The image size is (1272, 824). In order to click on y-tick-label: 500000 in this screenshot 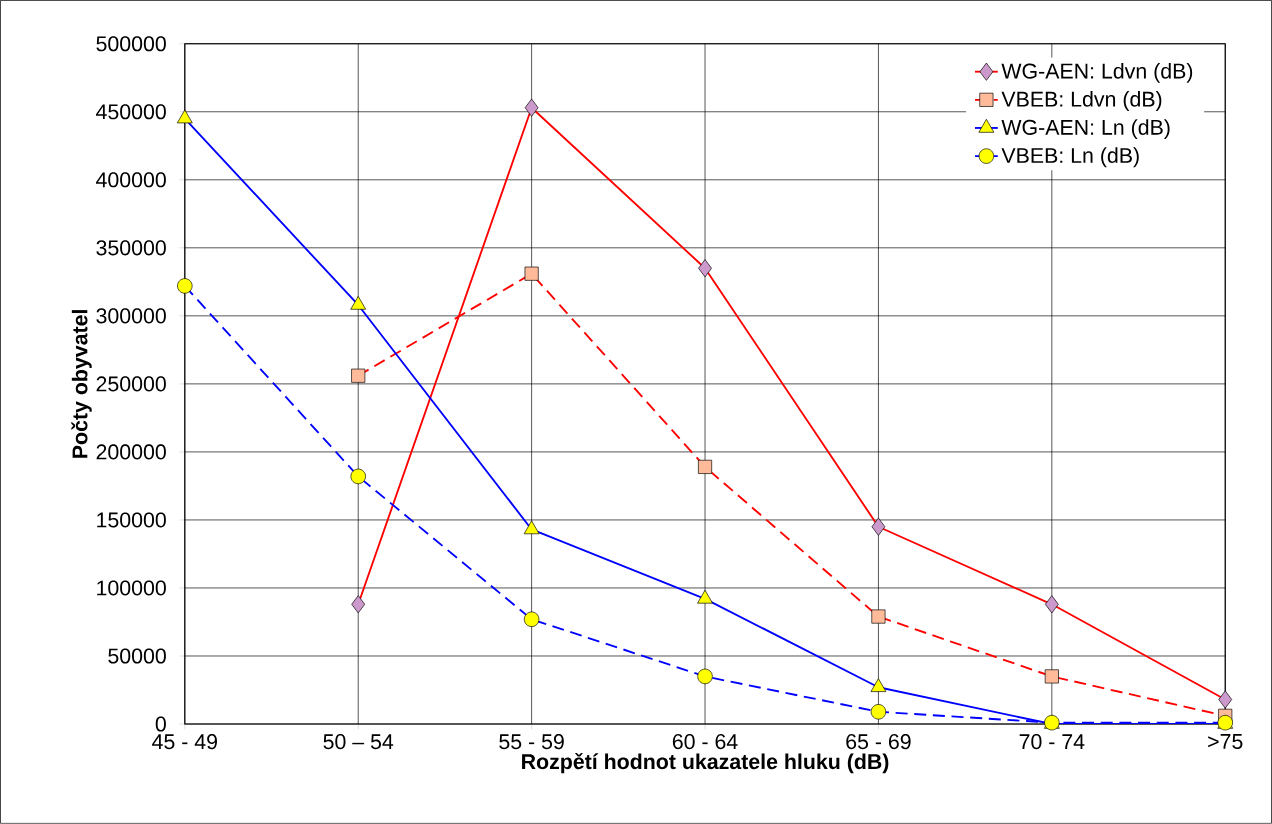, I will do `click(131, 44)`.